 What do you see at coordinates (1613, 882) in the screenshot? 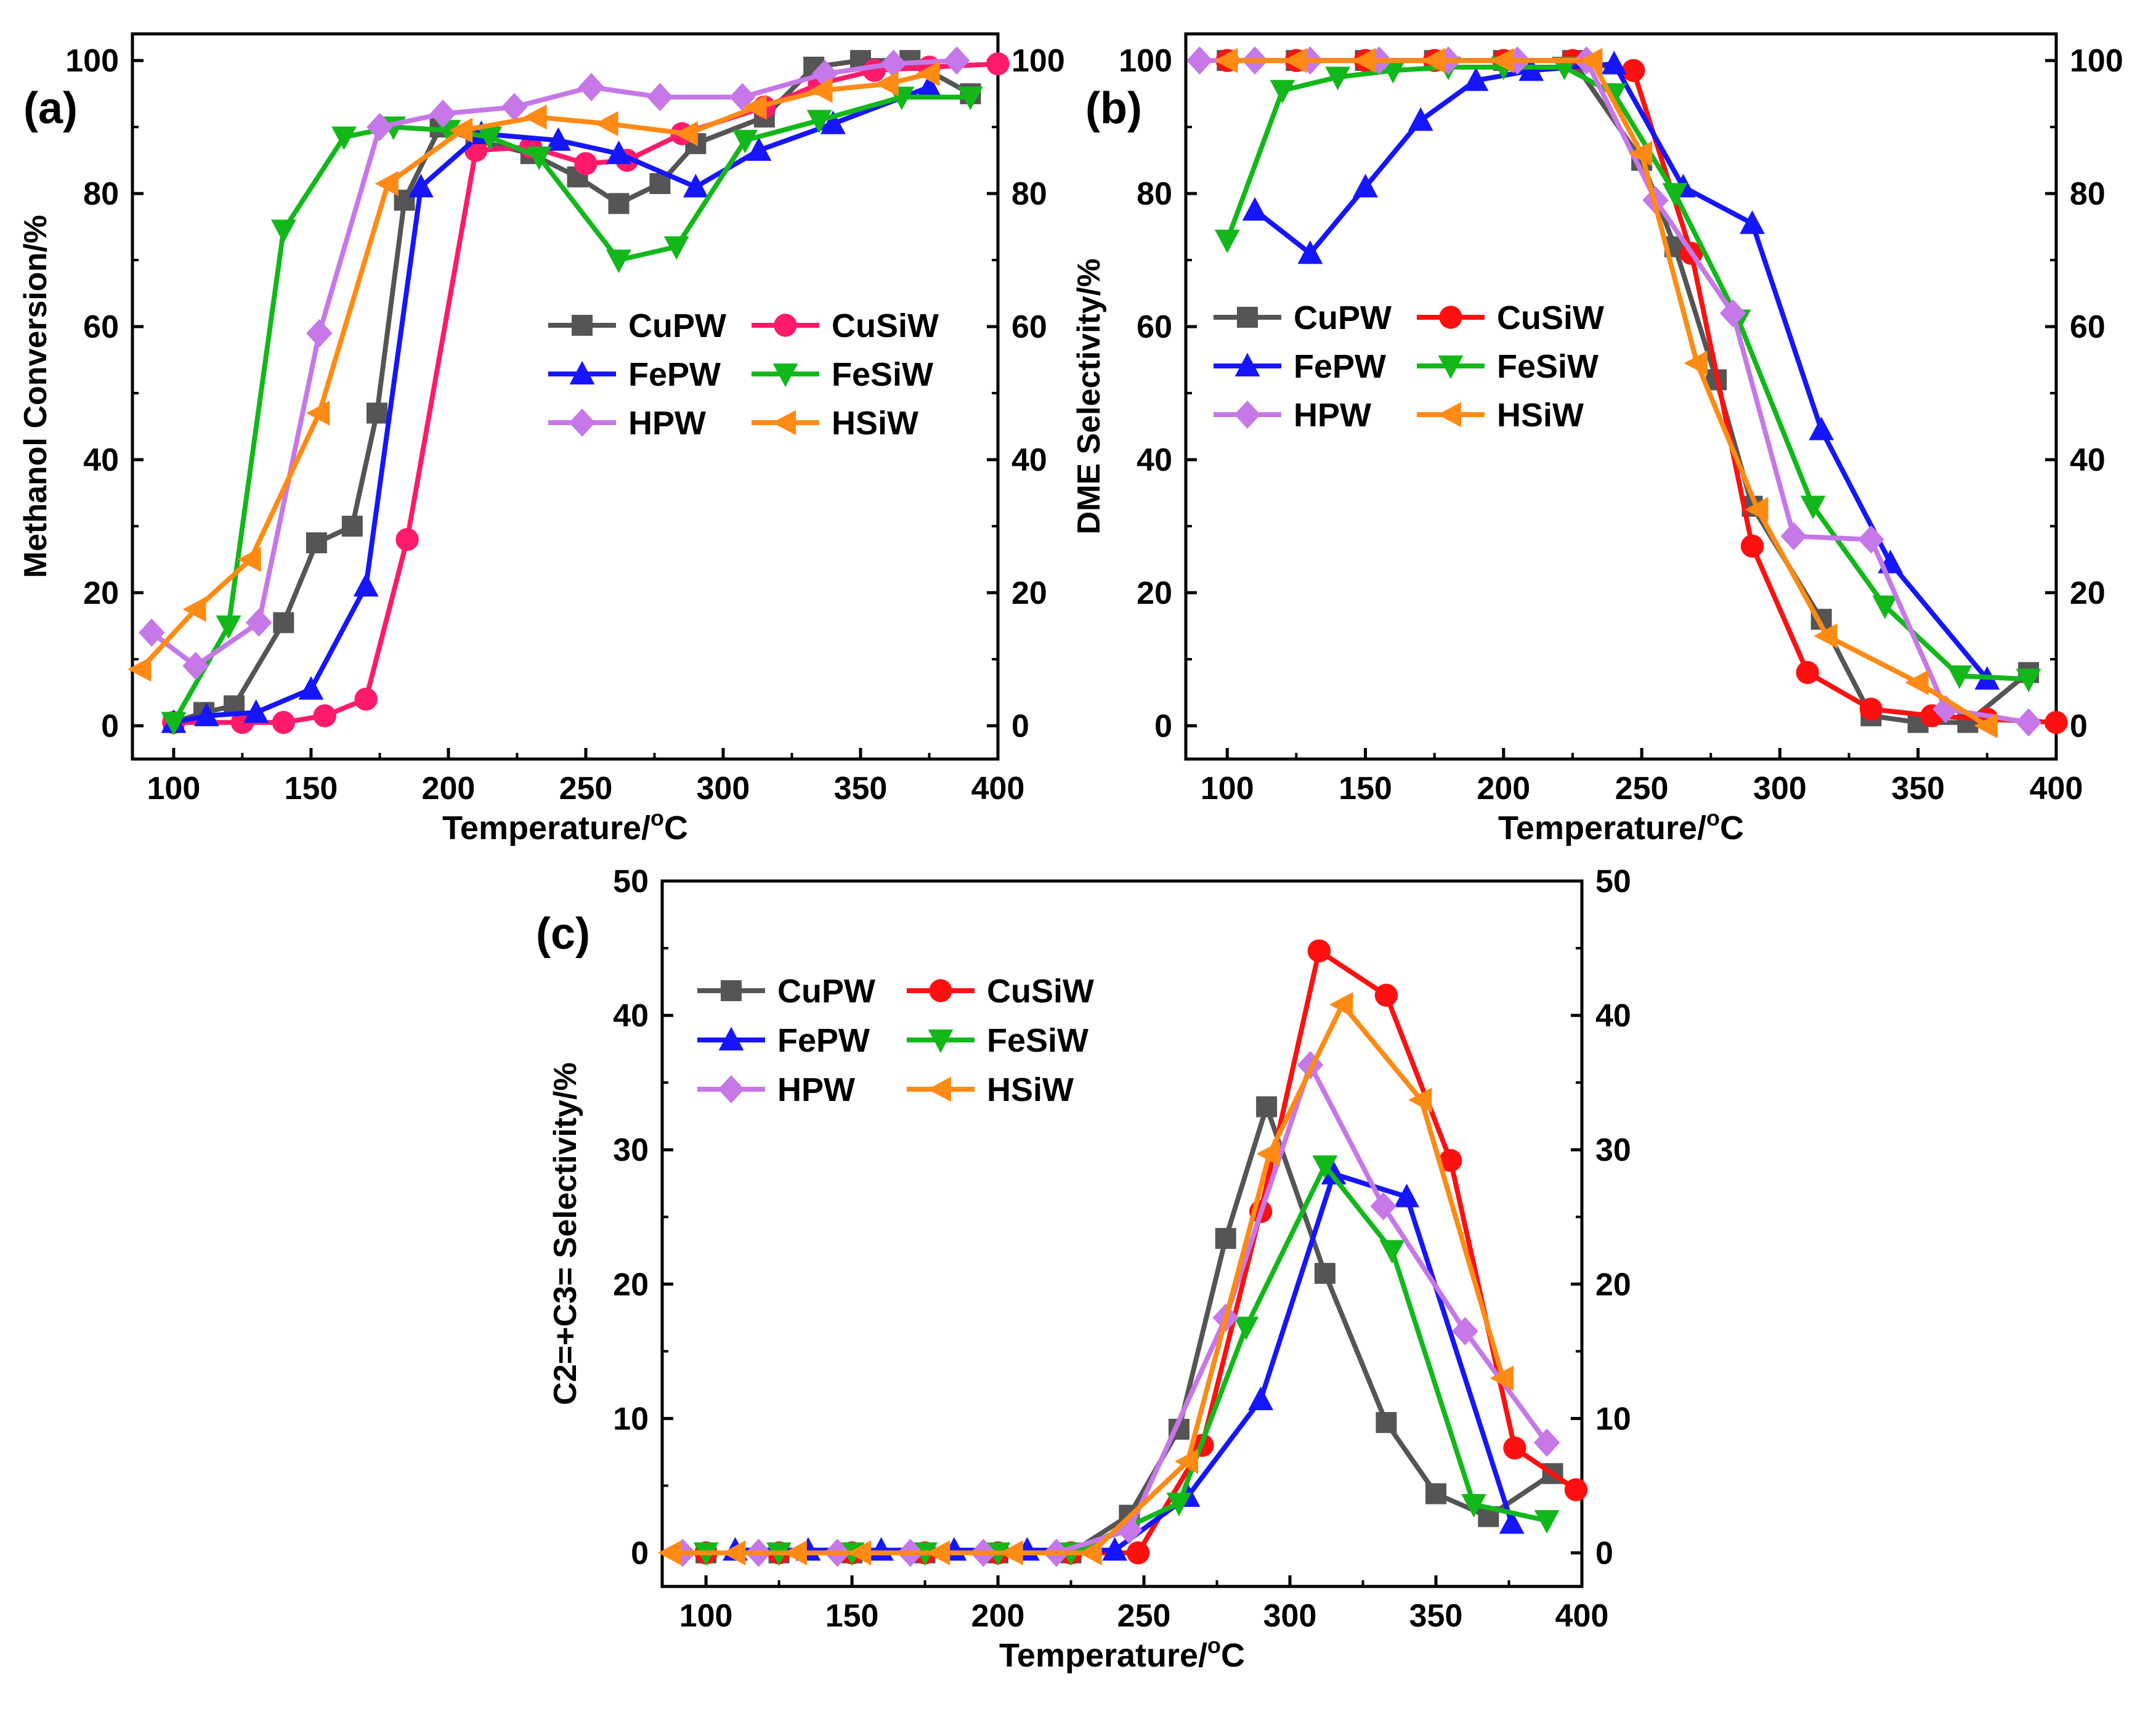
I see `y-tick-label-right: 50` at bounding box center [1613, 882].